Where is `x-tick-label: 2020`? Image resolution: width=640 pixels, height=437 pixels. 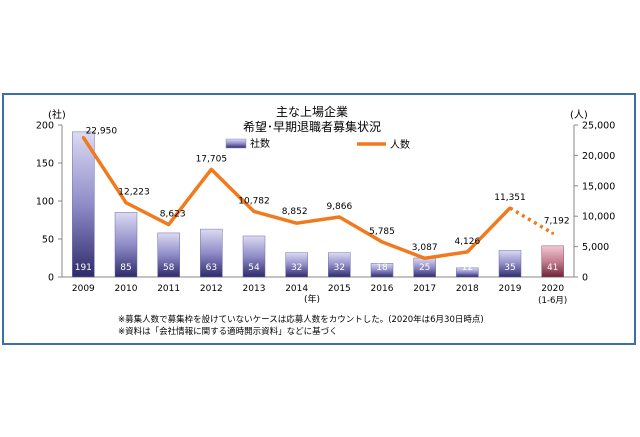
x-tick-label: 2020 is located at coordinates (552, 289).